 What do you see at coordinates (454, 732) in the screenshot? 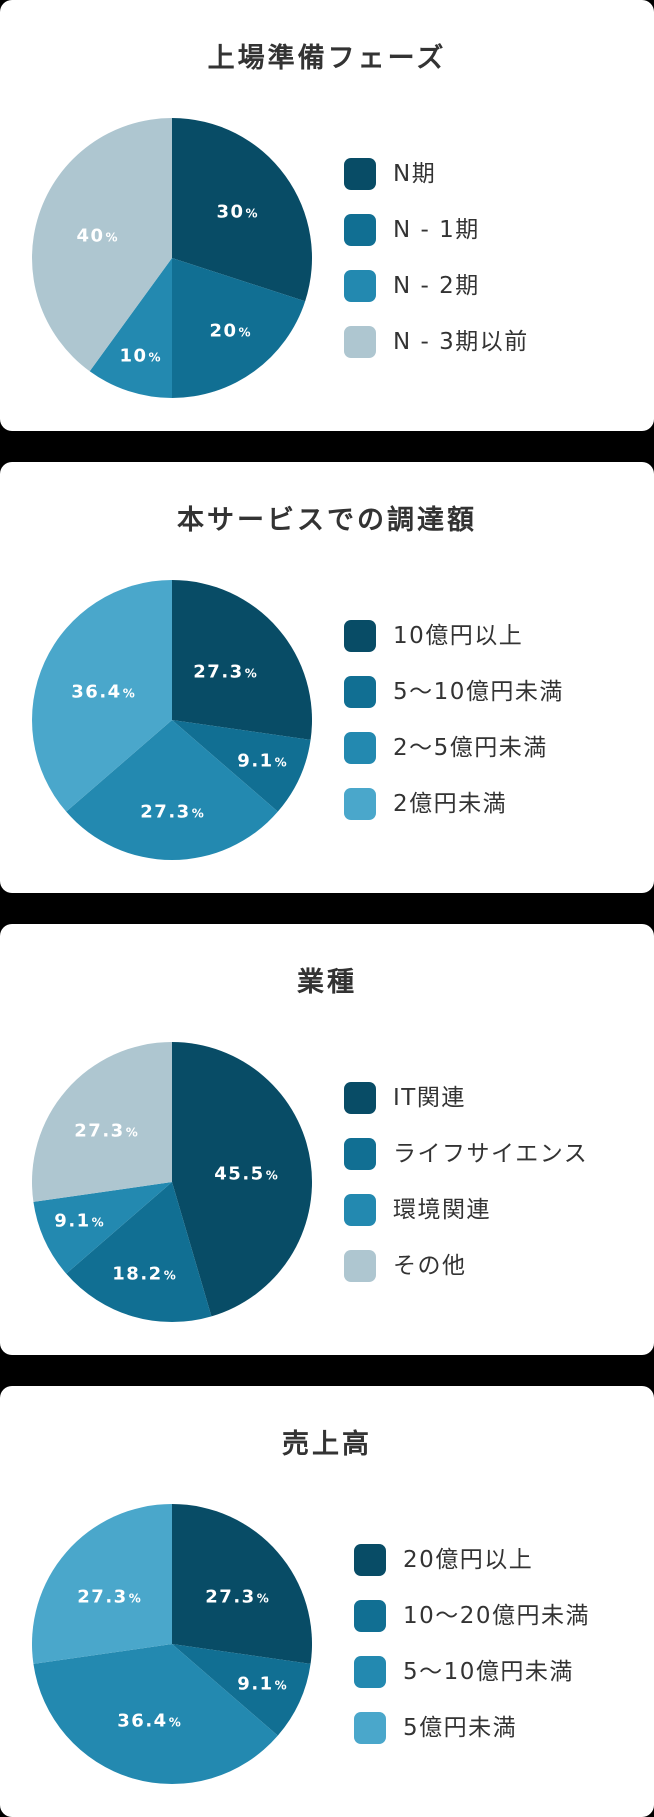
I see `legend: 10億円以上 5〜10億円未満 2〜5億円未満 2億円未満` at bounding box center [454, 732].